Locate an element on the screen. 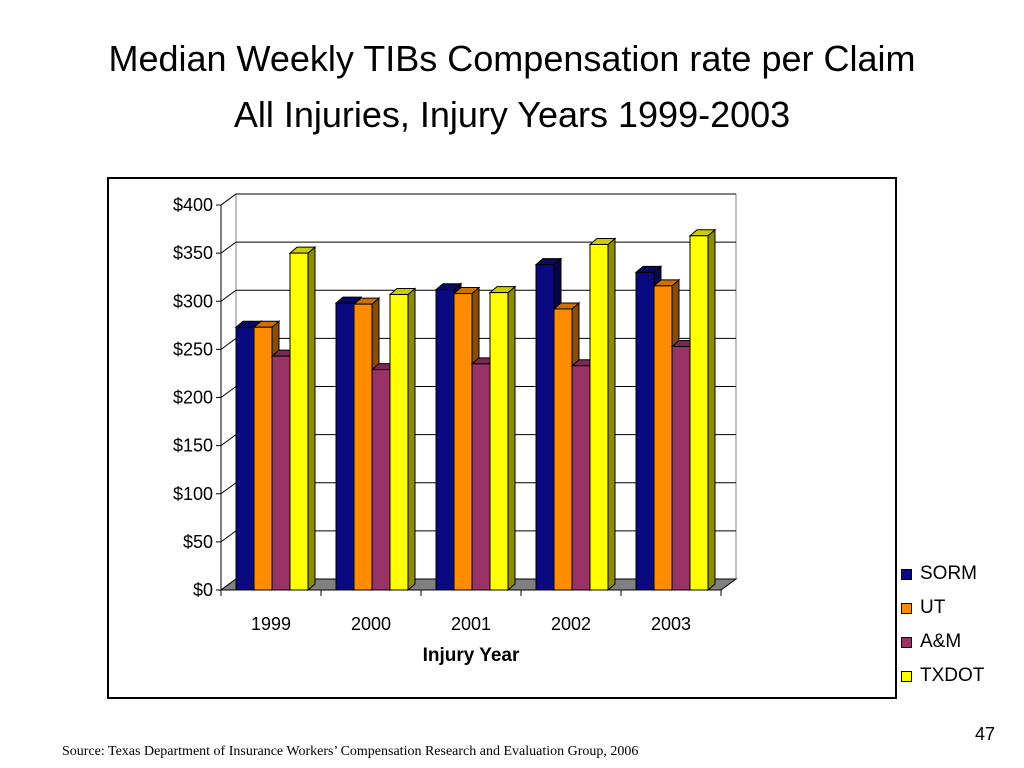 This screenshot has width=1024, height=768. legend-item-sorm: SORM is located at coordinates (942, 574).